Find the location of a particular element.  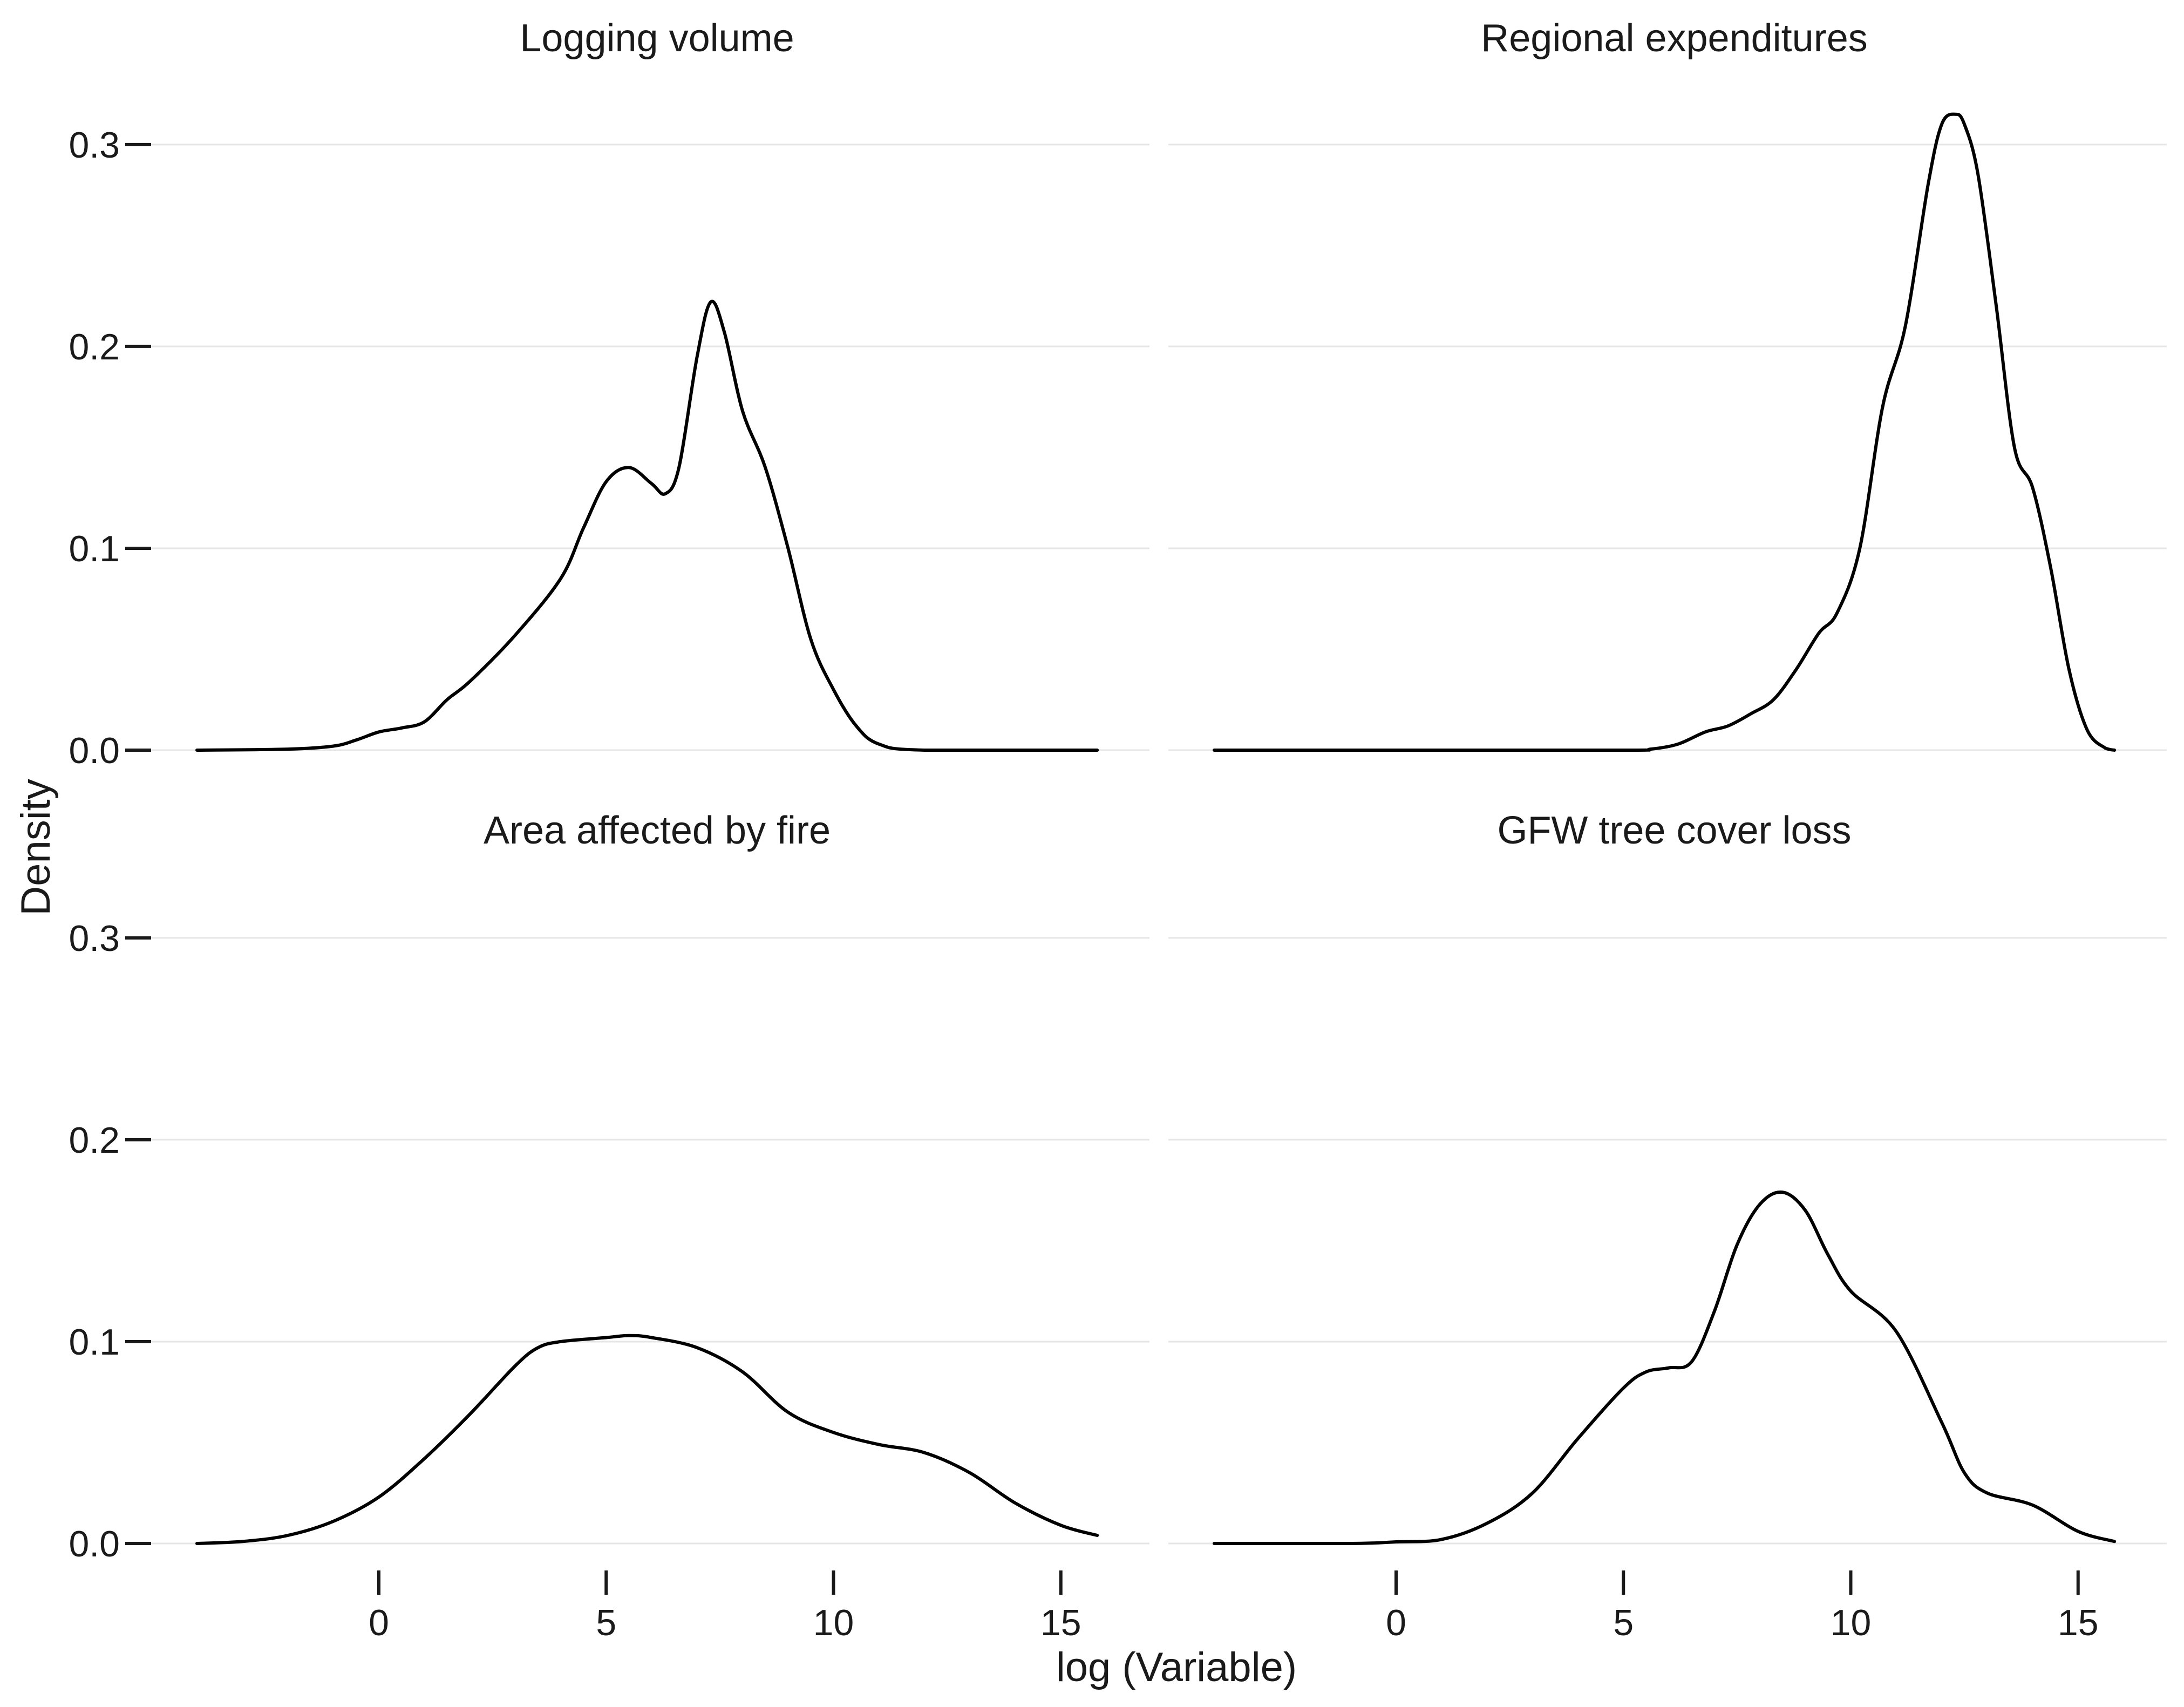

panel-title: Area affected by fire is located at coordinates (657, 830).